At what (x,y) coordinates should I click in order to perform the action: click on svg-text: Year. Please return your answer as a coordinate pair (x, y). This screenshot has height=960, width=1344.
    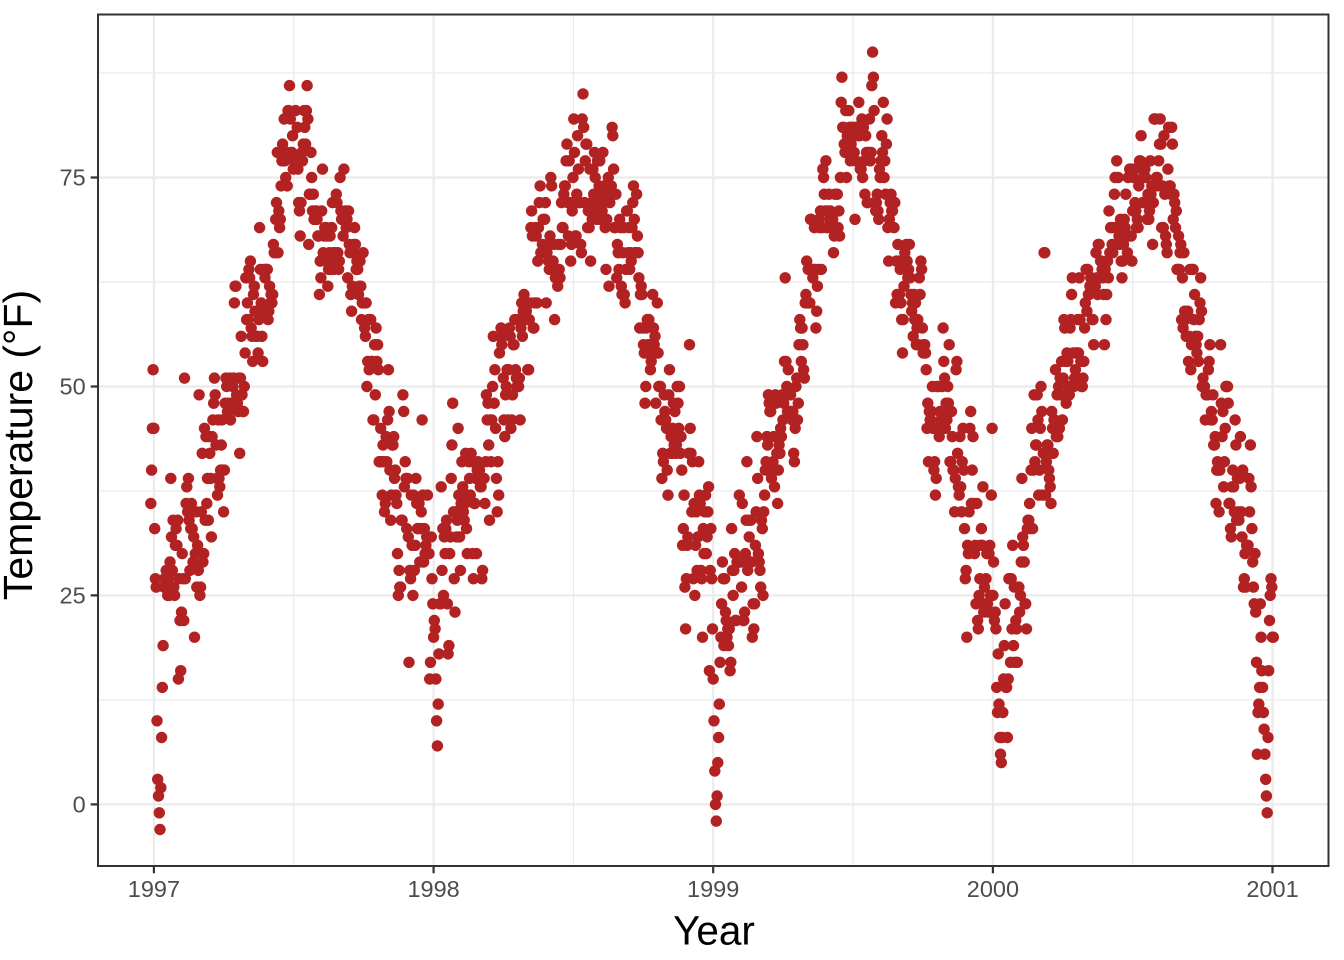
    Looking at the image, I should click on (714, 930).